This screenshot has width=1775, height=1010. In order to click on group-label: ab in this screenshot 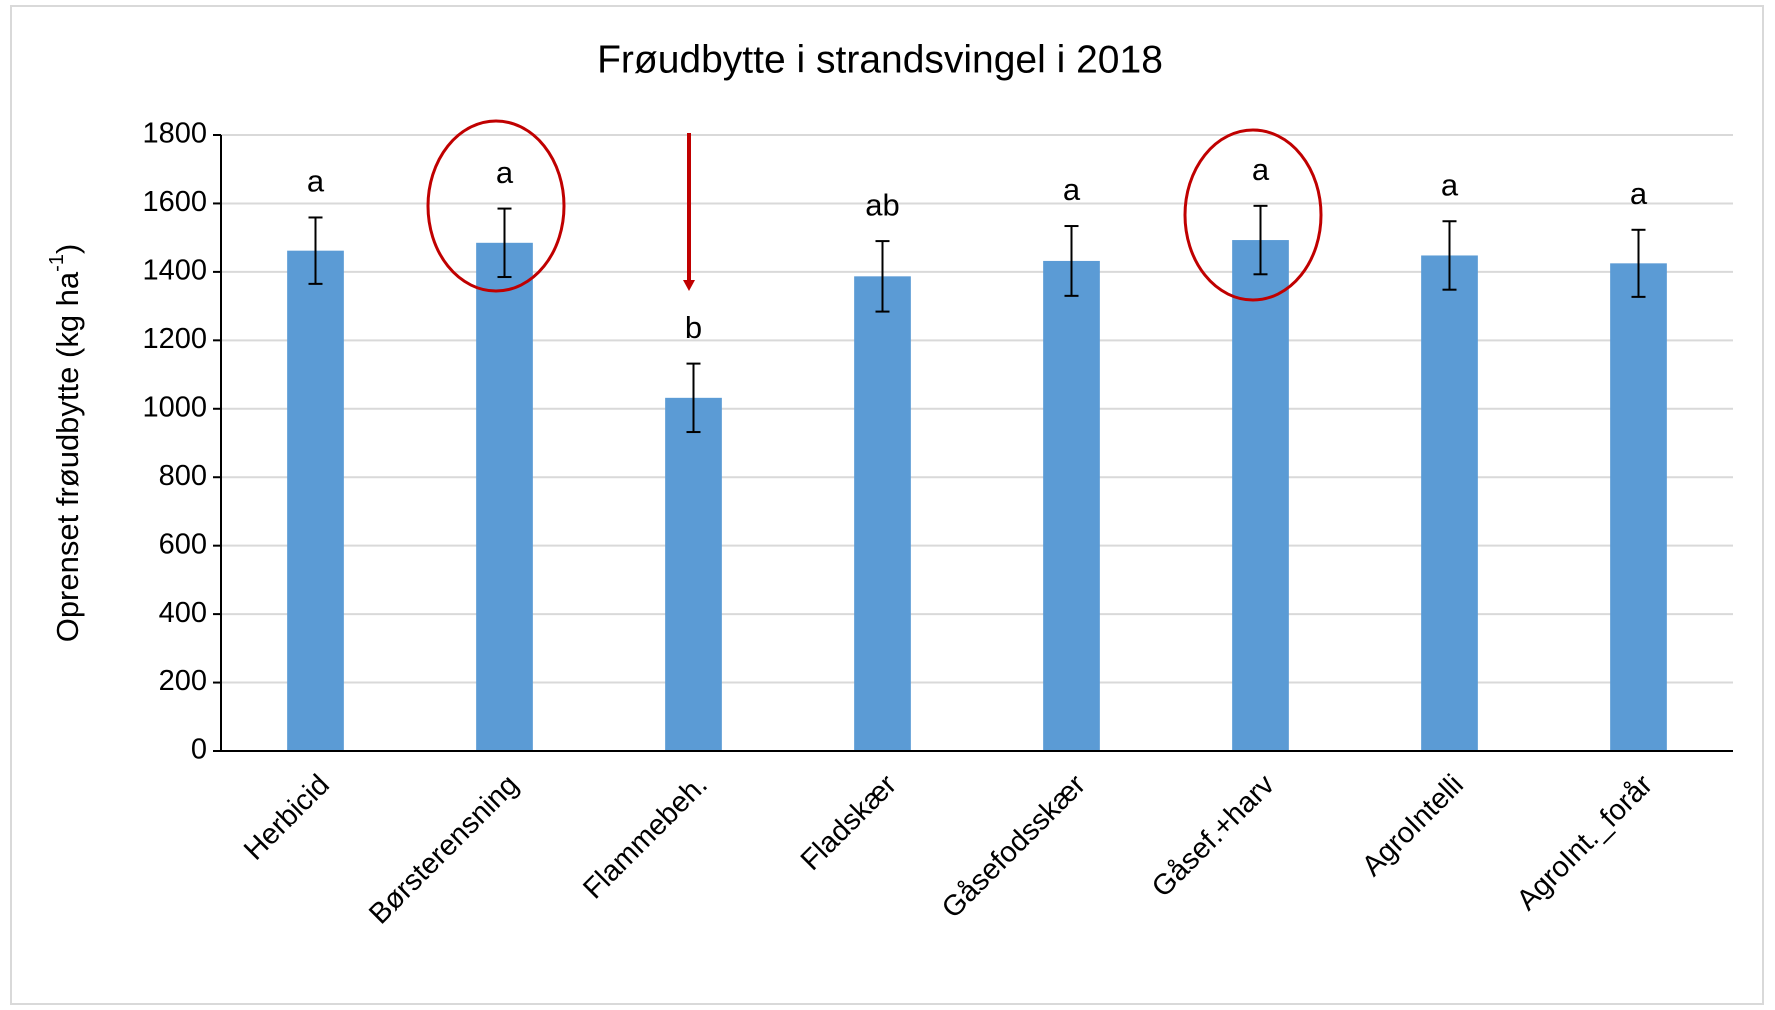, I will do `click(882, 204)`.